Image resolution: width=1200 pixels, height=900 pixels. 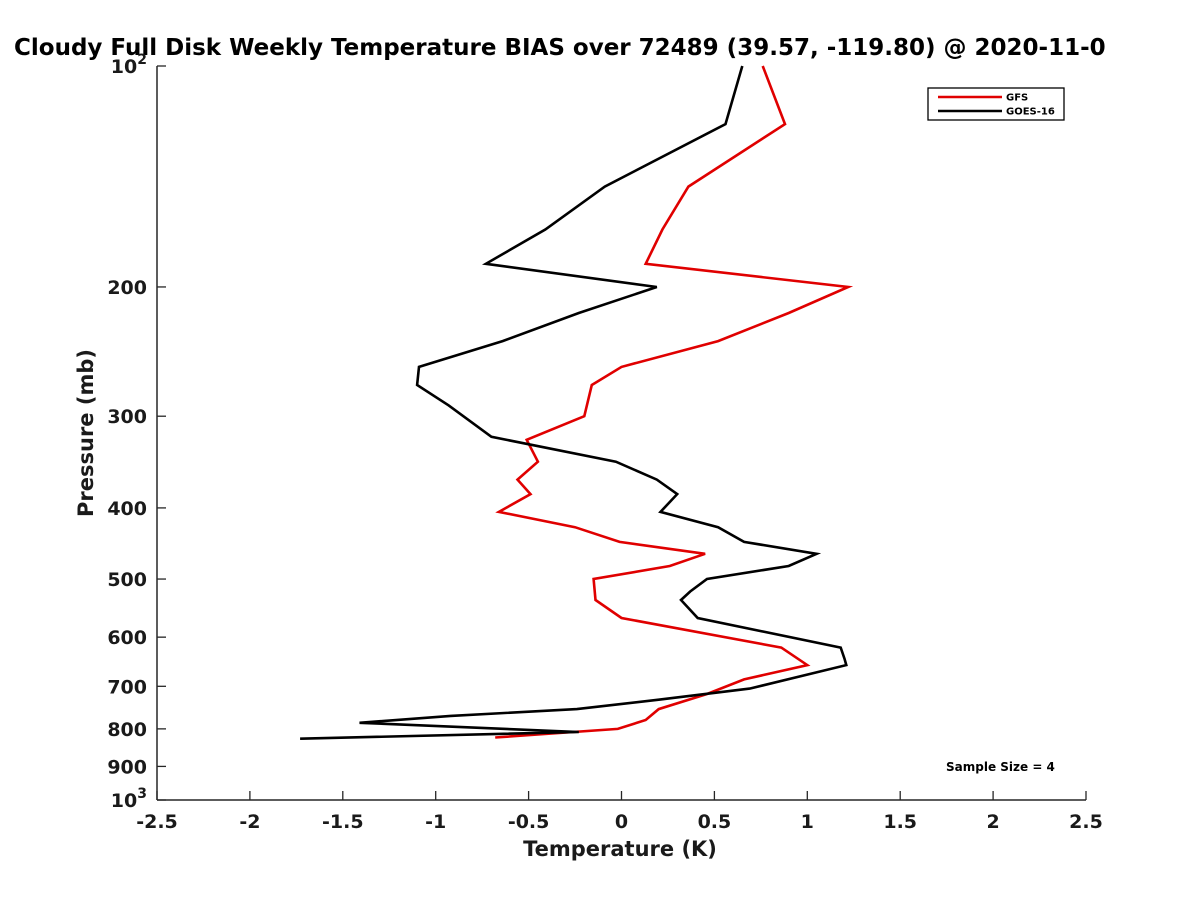 I want to click on y-tick-label: 300, so click(x=127, y=417).